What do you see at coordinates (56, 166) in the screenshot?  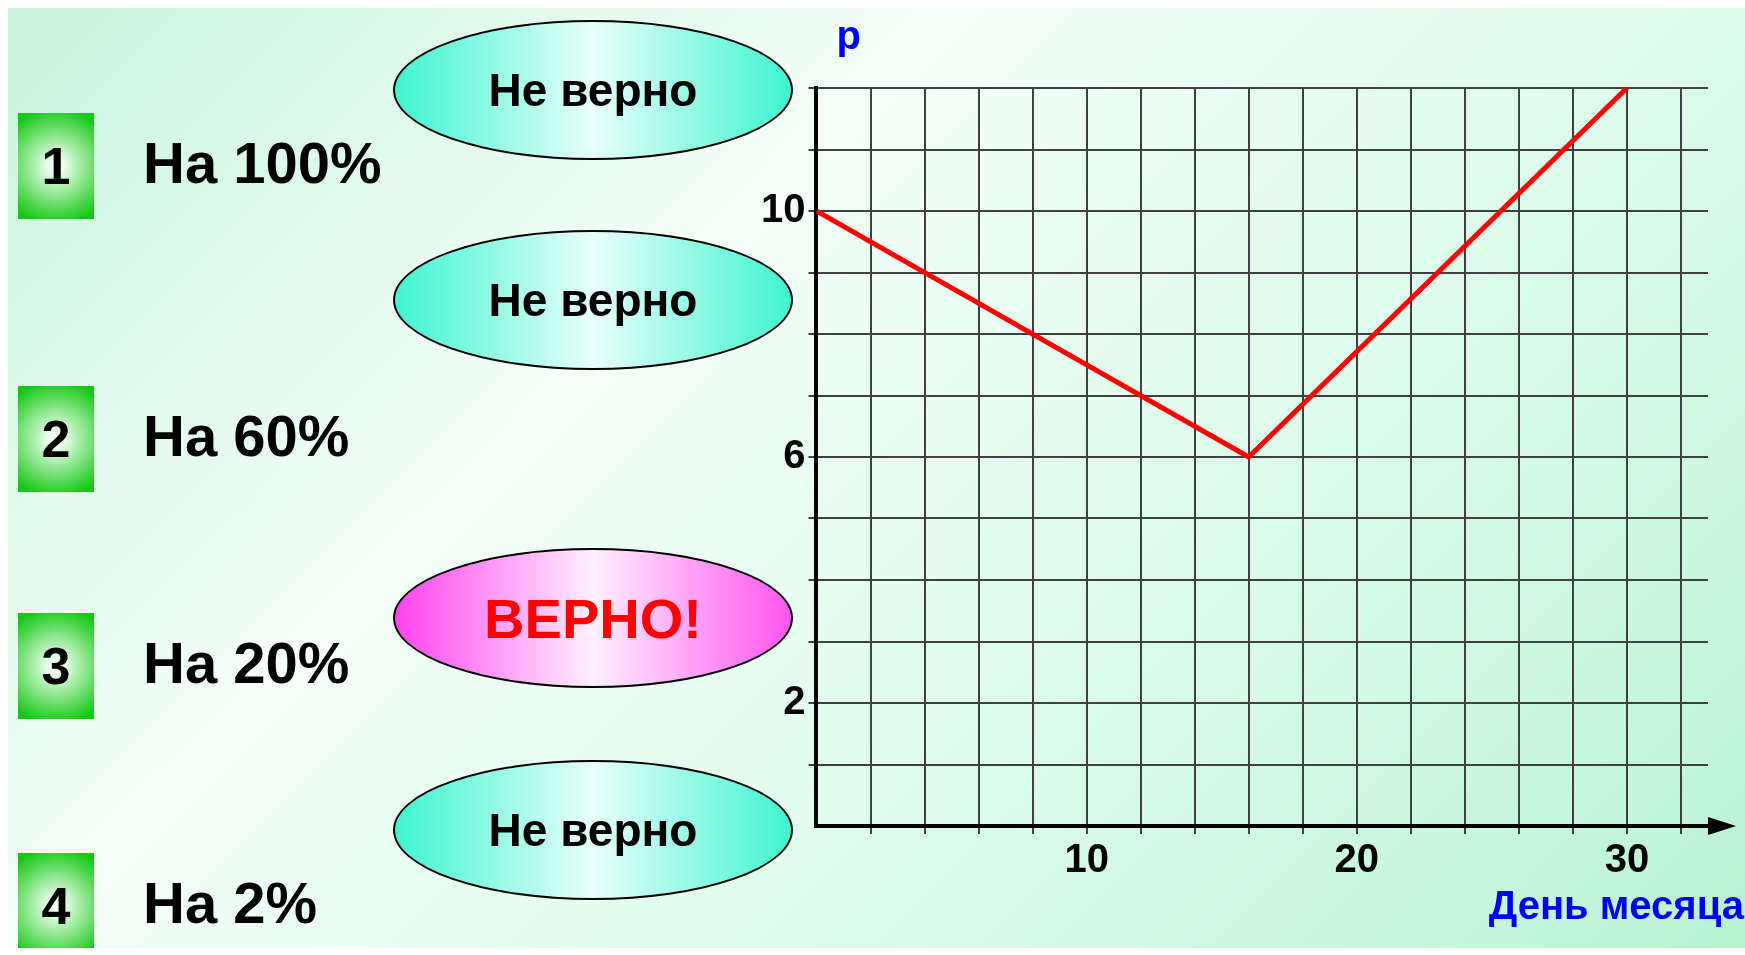 I see `text: 1` at bounding box center [56, 166].